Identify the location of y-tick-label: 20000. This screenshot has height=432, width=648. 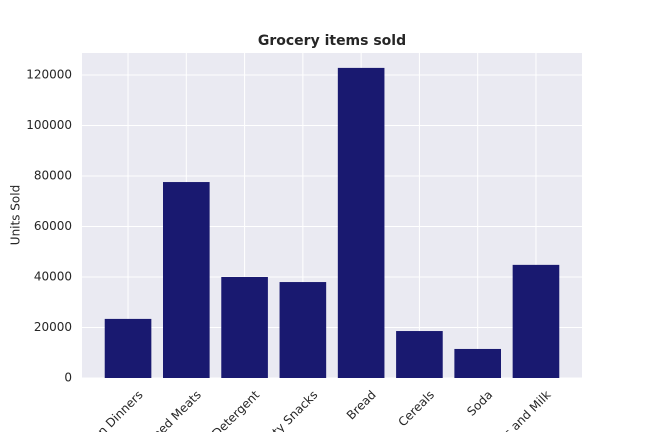
(53, 327).